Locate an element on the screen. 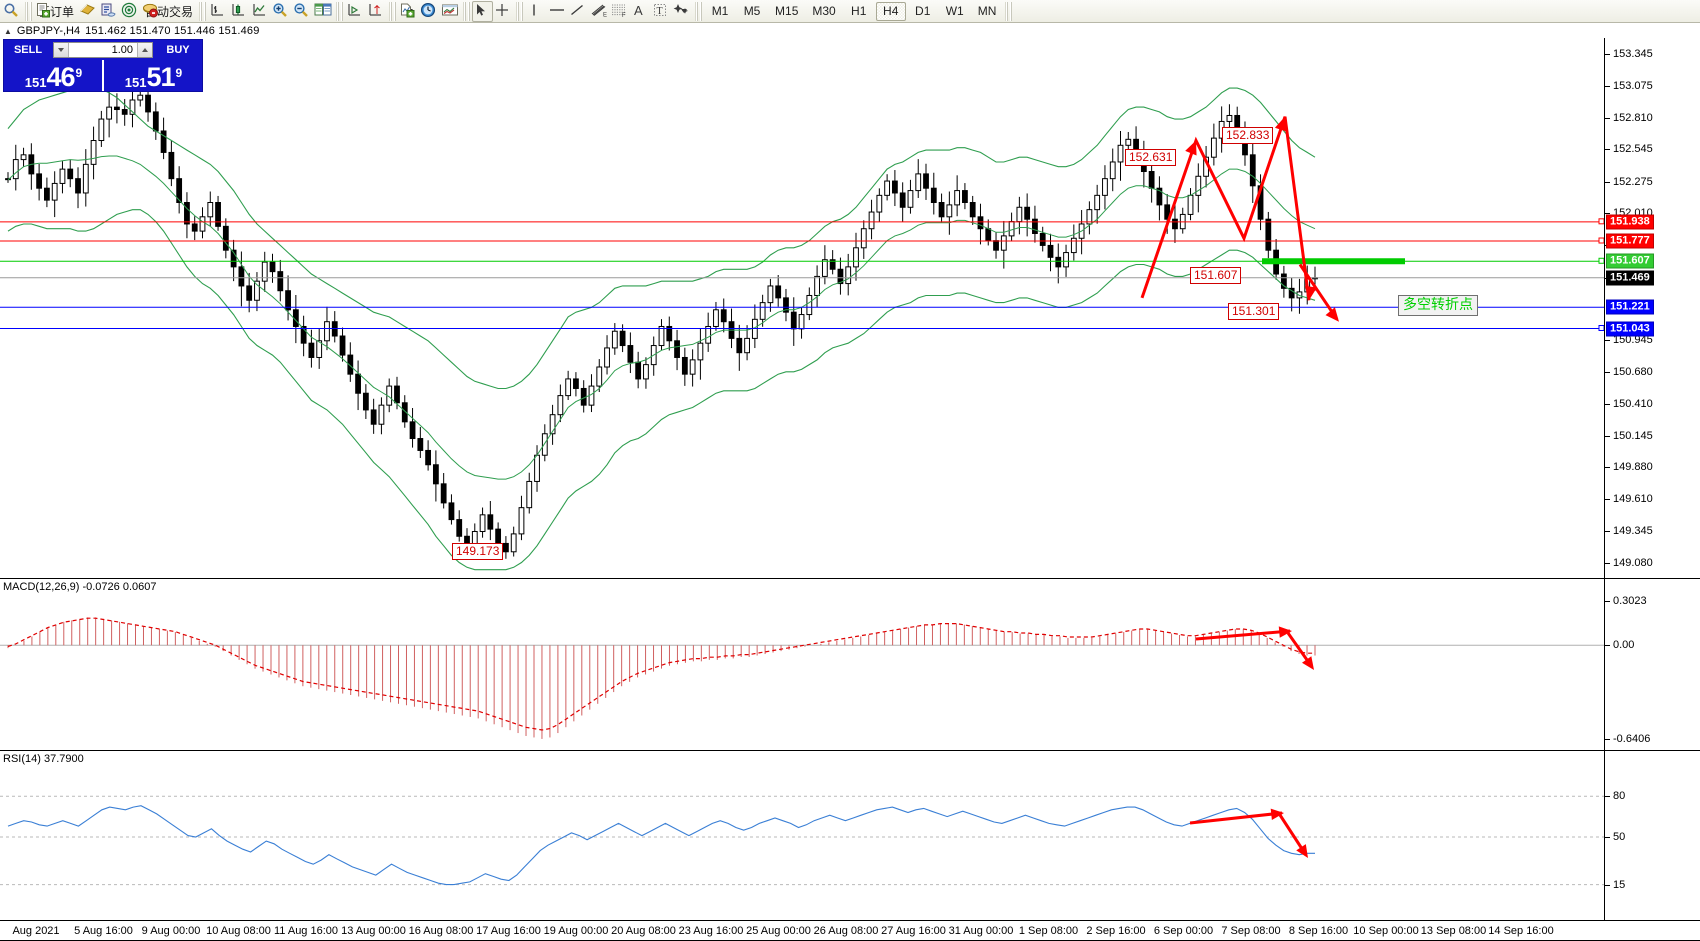  chart-shift-icon is located at coordinates (376, 11).